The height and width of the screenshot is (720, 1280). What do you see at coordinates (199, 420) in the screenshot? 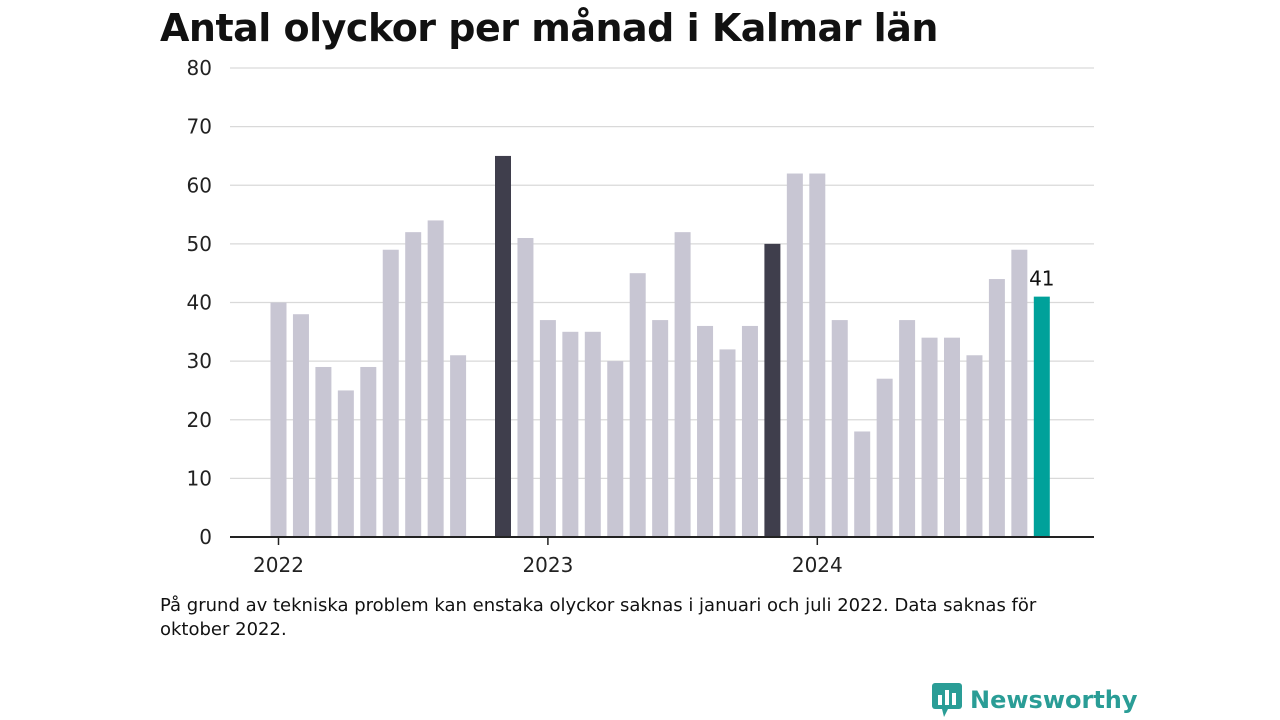
I see `y-tick-label: 20` at bounding box center [199, 420].